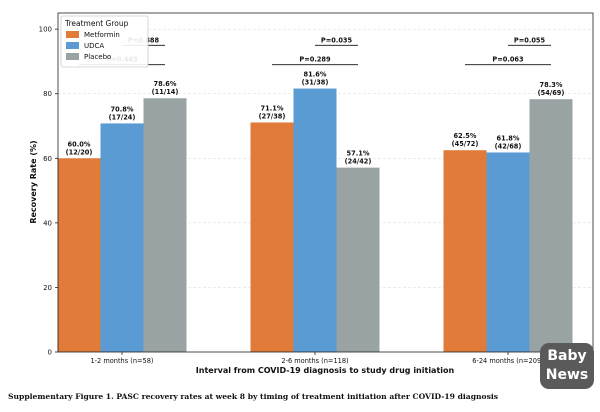 This screenshot has height=412, width=600. Describe the element at coordinates (72, 45) in the screenshot. I see `legend-swatch-udca` at that location.